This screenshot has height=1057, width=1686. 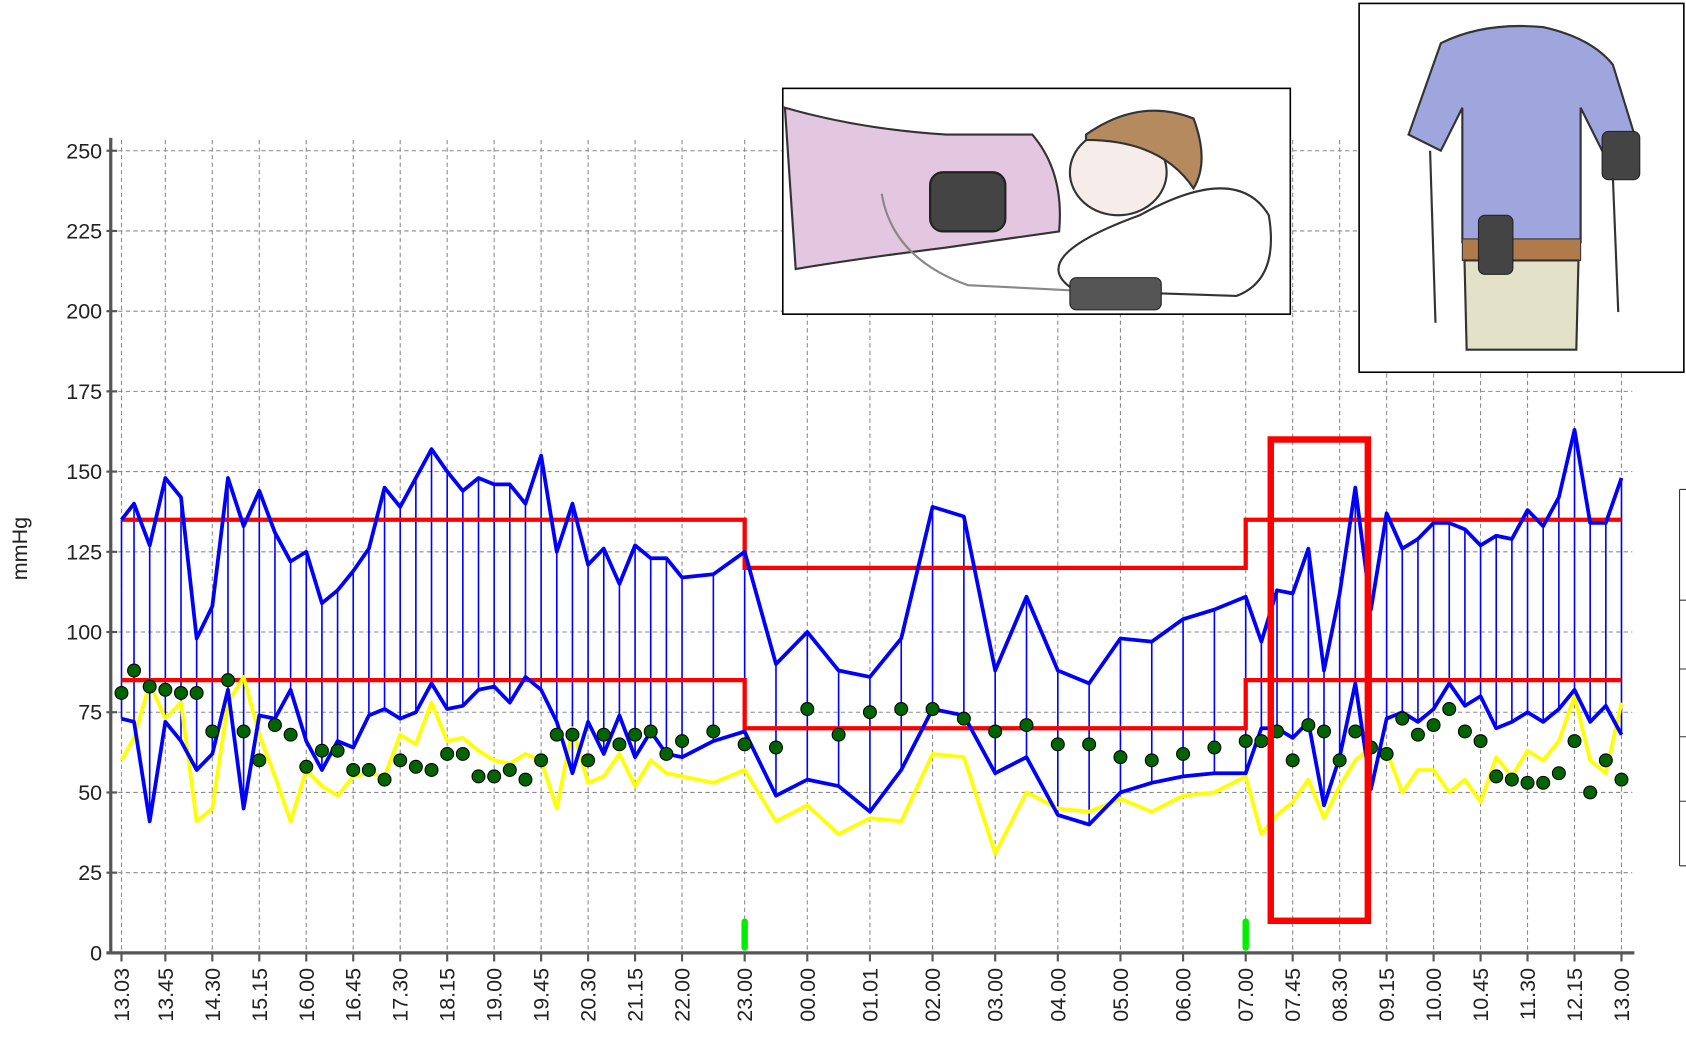 What do you see at coordinates (1036, 201) in the screenshot?
I see `sleep-illustration` at bounding box center [1036, 201].